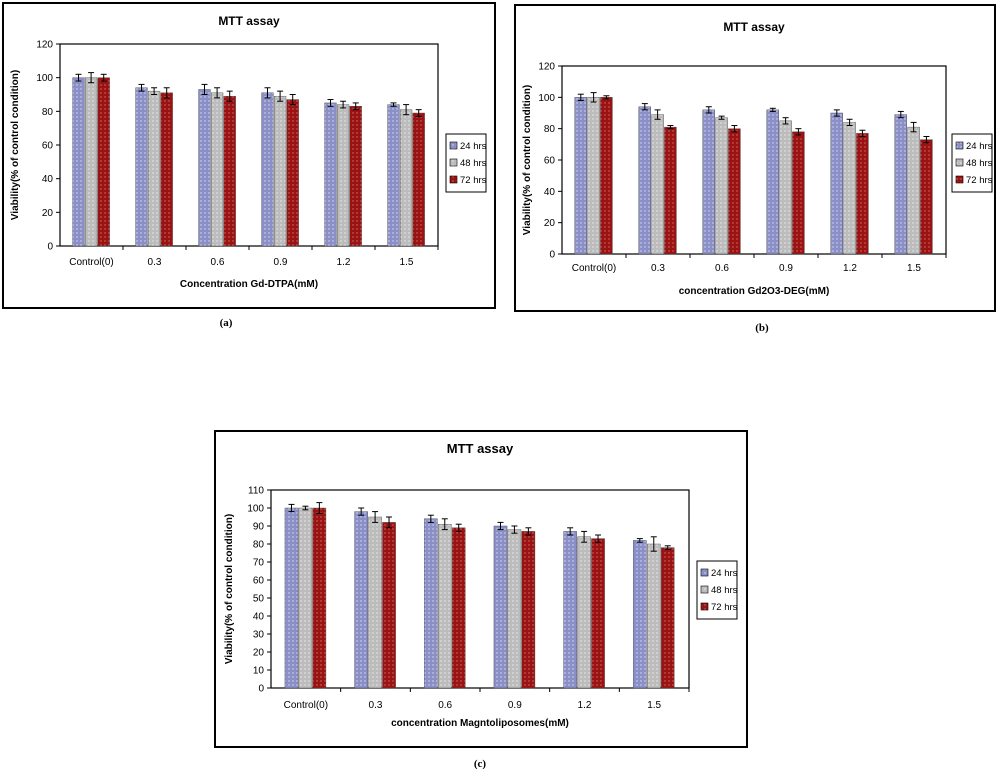 The width and height of the screenshot is (1000, 782). What do you see at coordinates (15, 145) in the screenshot?
I see `y-axis-label: Viability(% of control condition)` at bounding box center [15, 145].